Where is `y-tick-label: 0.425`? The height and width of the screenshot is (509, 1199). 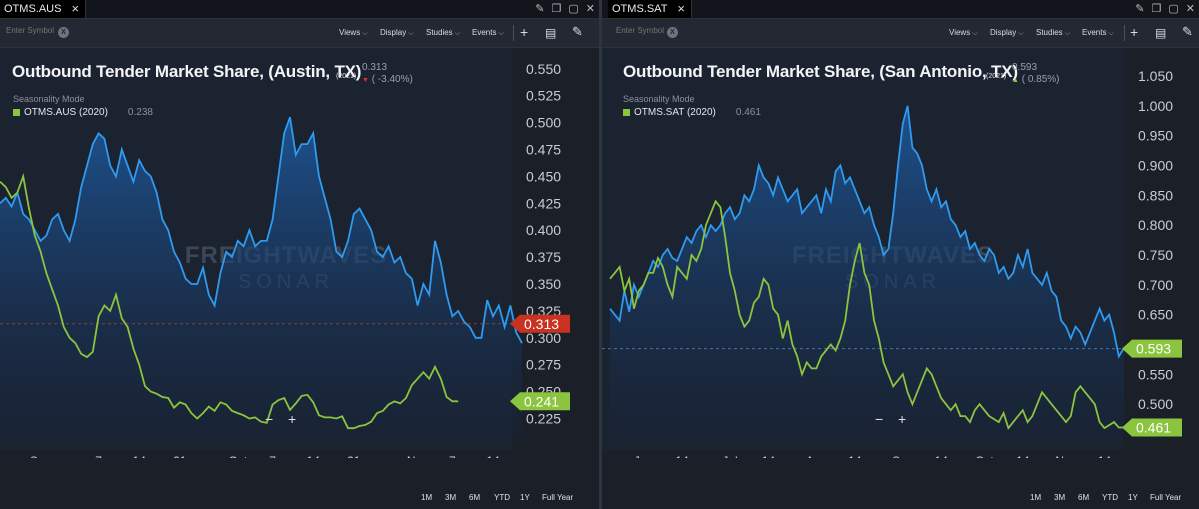
y-tick-label: 0.425 is located at coordinates (543, 203).